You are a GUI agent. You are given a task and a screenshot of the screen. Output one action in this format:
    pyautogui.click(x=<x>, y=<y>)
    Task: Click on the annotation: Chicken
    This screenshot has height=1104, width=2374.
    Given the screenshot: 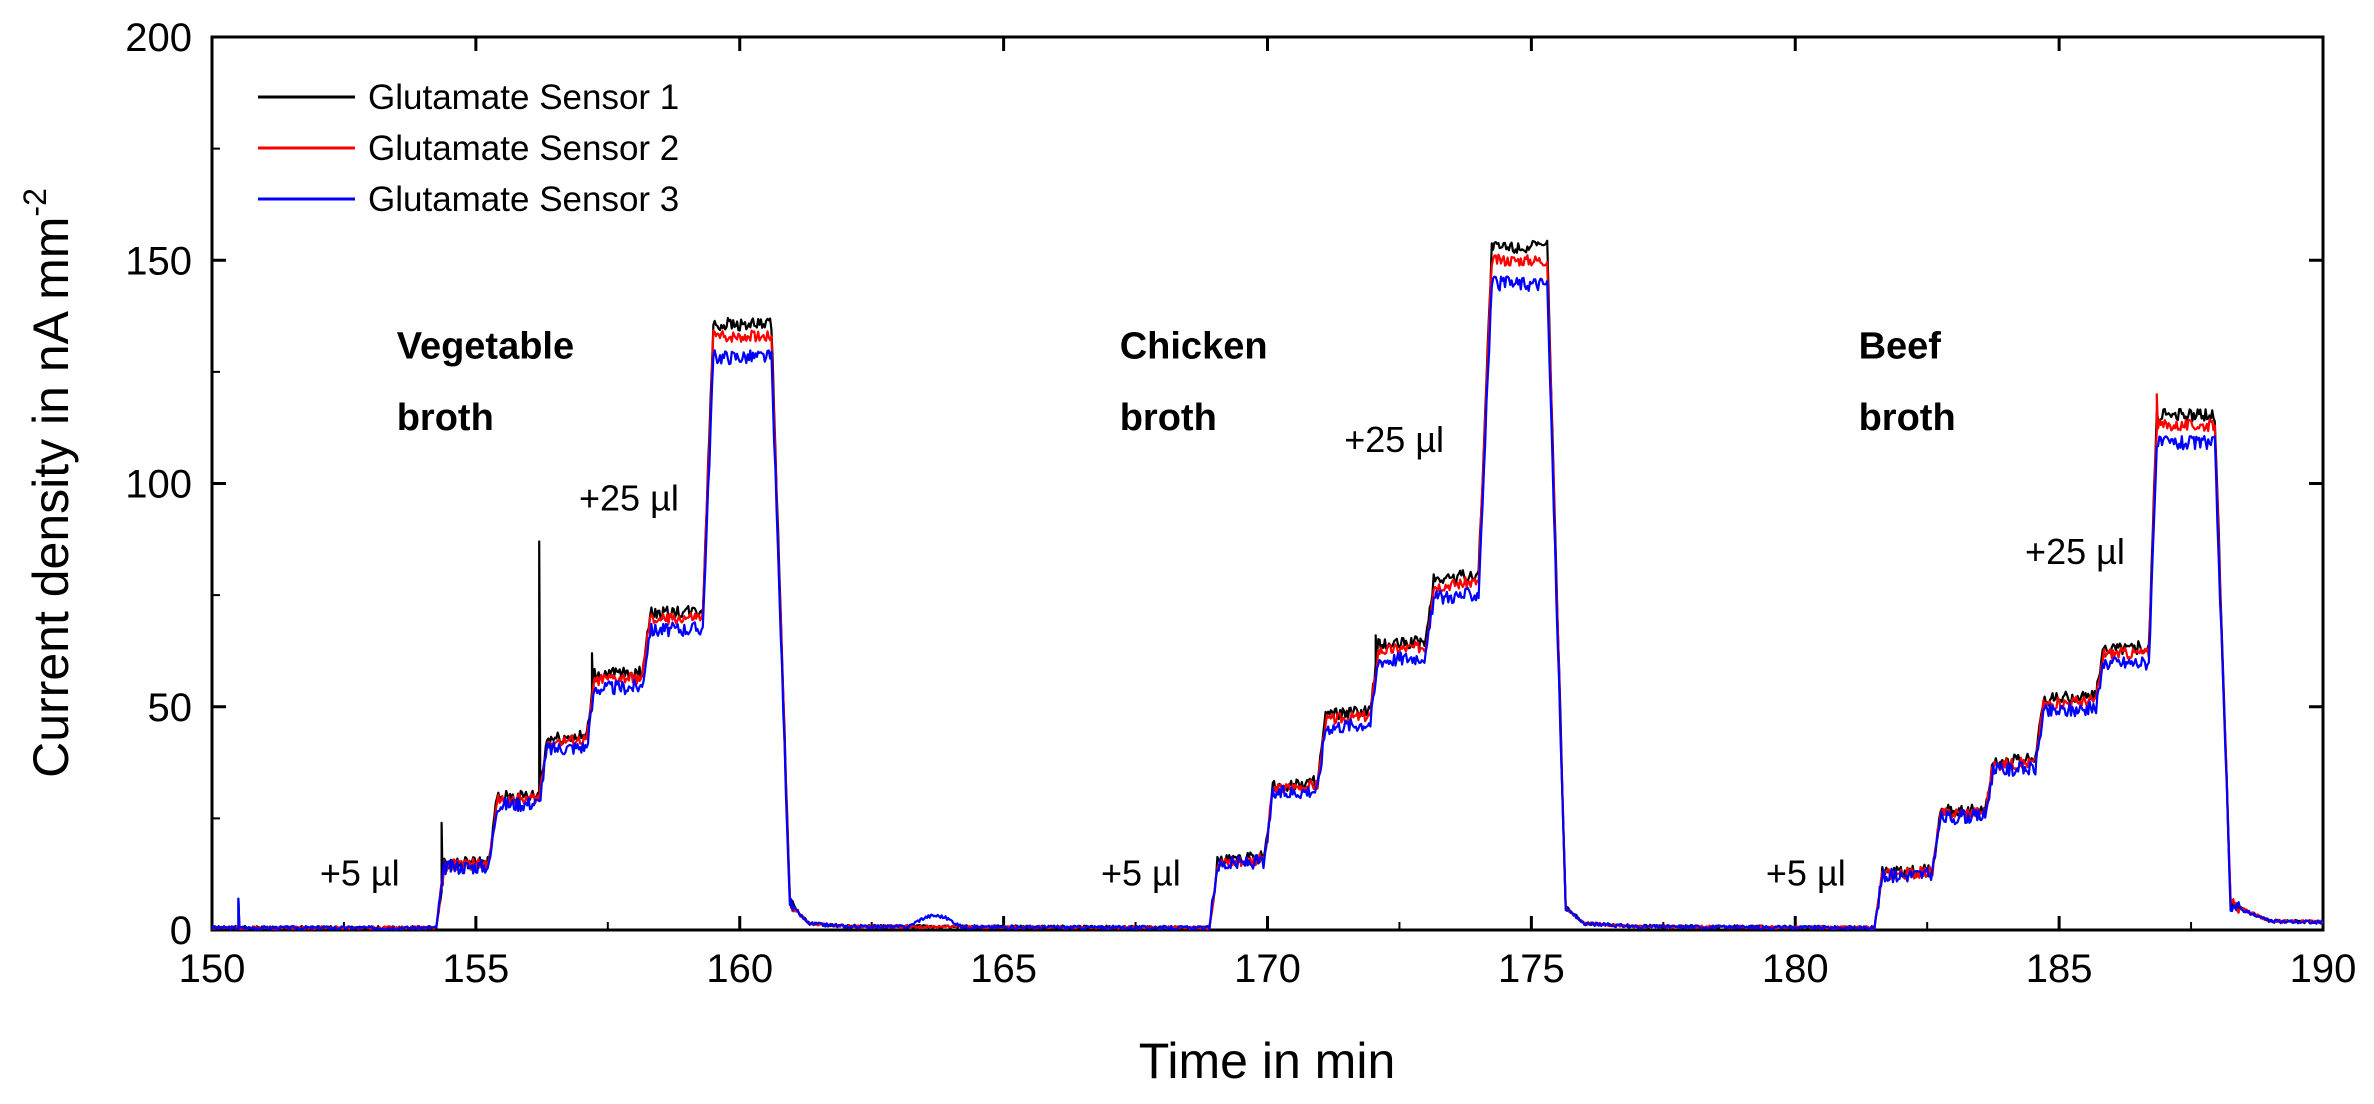 What is the action you would take?
    pyautogui.click(x=1194, y=346)
    